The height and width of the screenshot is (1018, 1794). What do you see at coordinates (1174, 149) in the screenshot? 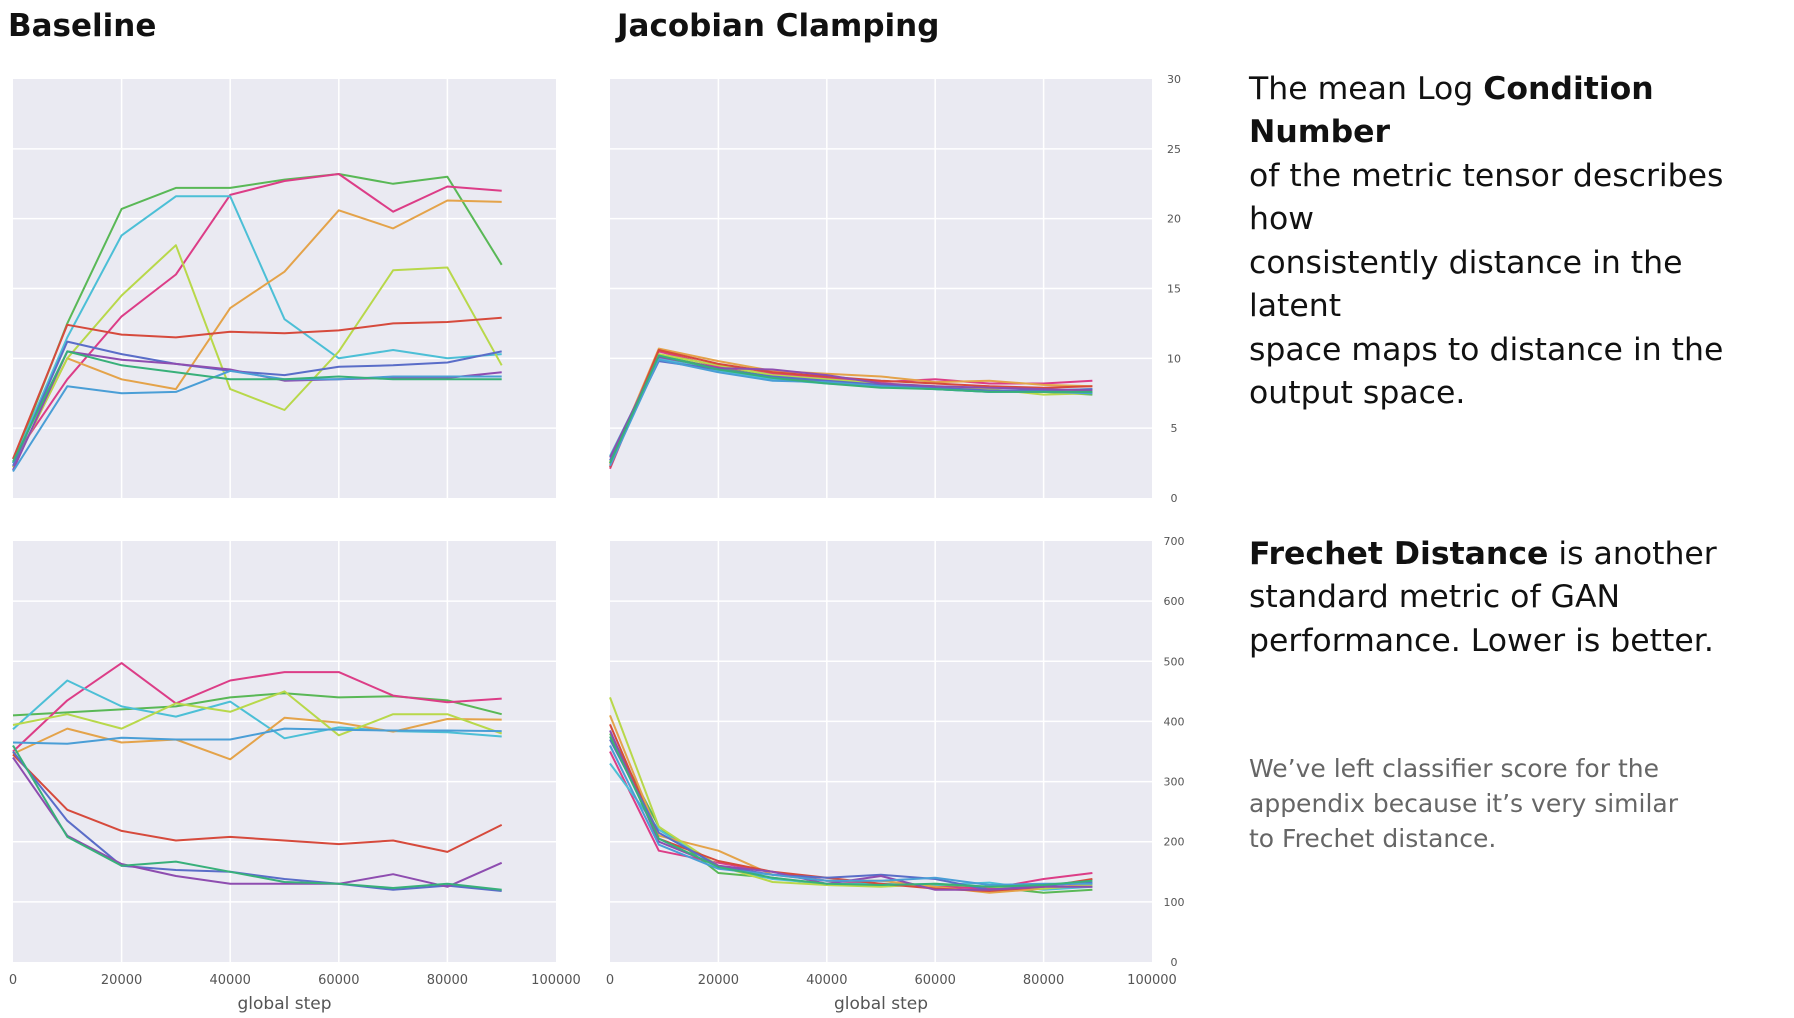
I see `y-tick-label: 25` at bounding box center [1174, 149].